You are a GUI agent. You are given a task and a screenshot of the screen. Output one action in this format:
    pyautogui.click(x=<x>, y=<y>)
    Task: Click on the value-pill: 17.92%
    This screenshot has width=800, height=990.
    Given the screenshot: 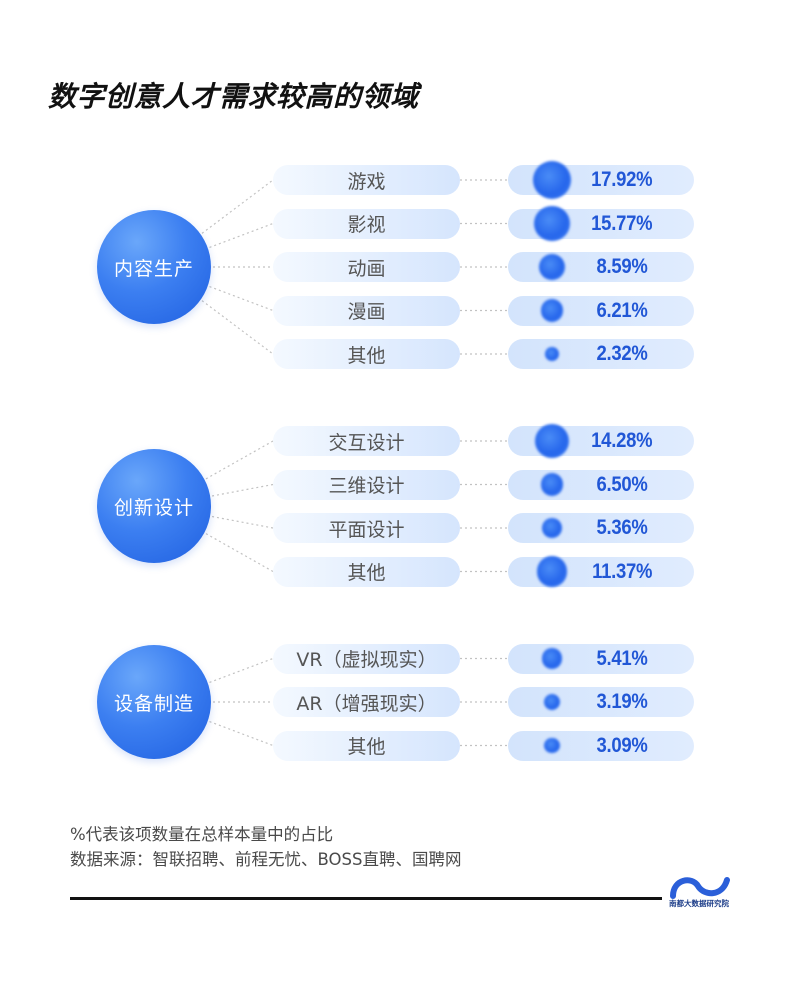 What is the action you would take?
    pyautogui.click(x=601, y=180)
    